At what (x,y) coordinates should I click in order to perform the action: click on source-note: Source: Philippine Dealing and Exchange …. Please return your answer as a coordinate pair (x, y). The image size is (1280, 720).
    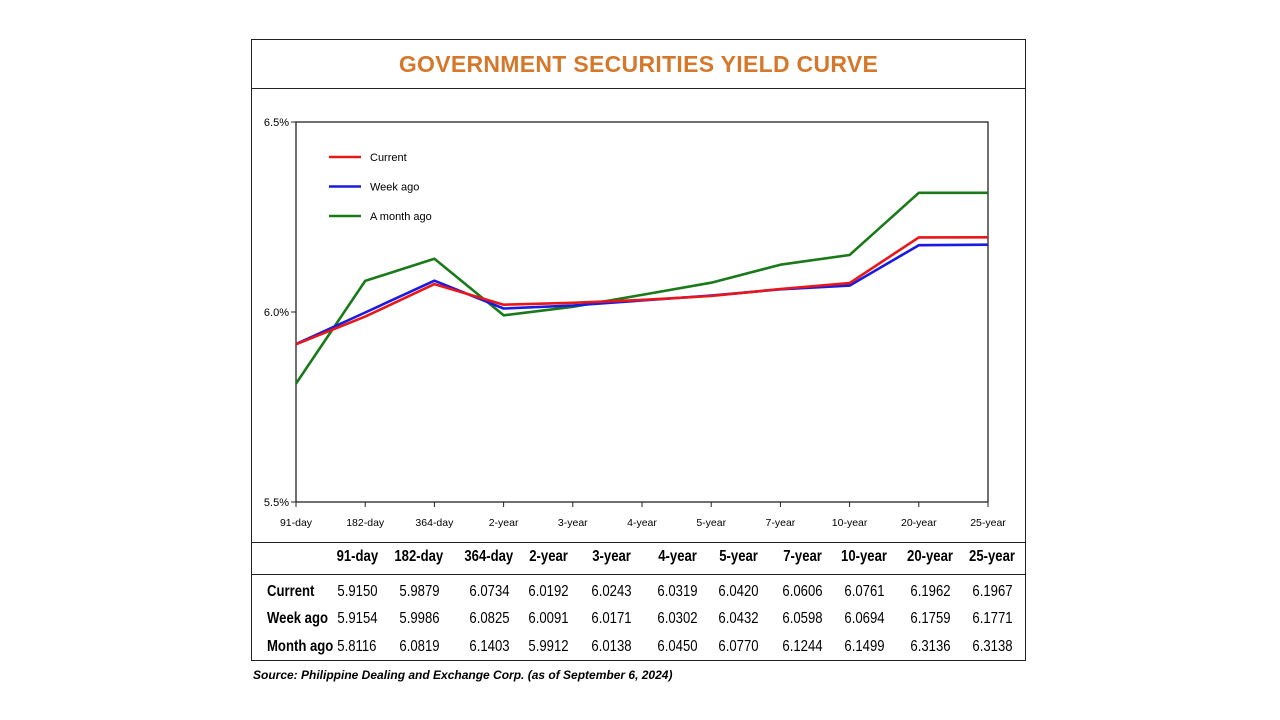
    Looking at the image, I should click on (463, 675).